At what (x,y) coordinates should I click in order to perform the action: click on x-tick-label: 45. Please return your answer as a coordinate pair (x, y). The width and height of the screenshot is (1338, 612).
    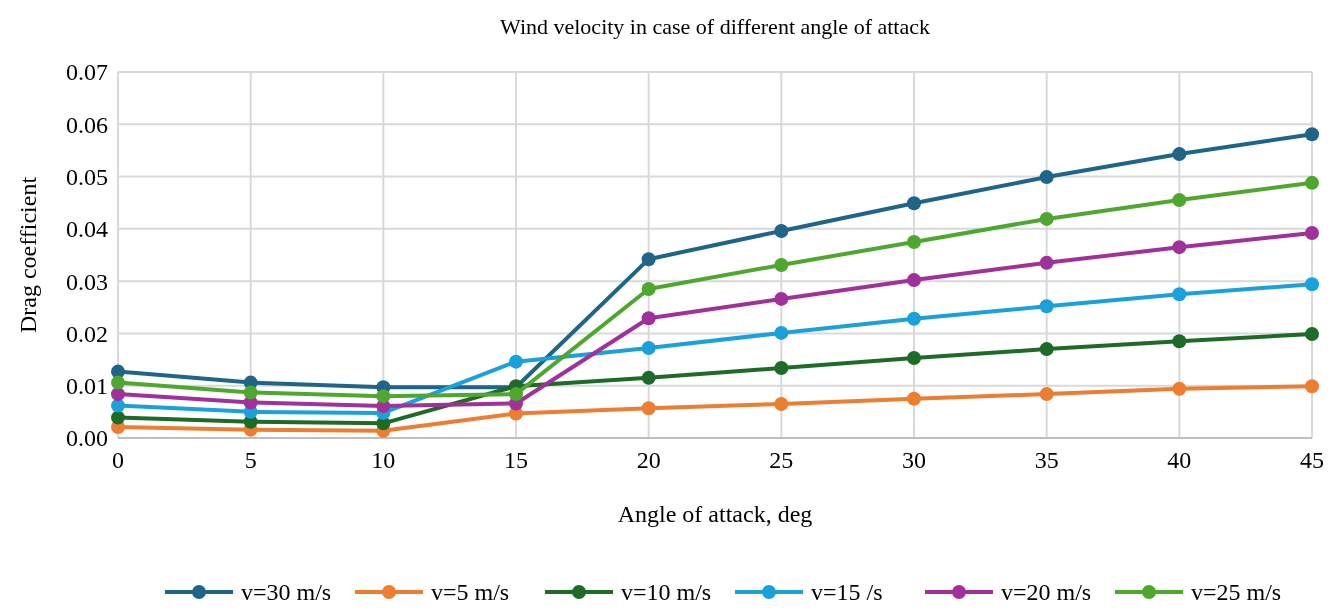
    Looking at the image, I should click on (1312, 460).